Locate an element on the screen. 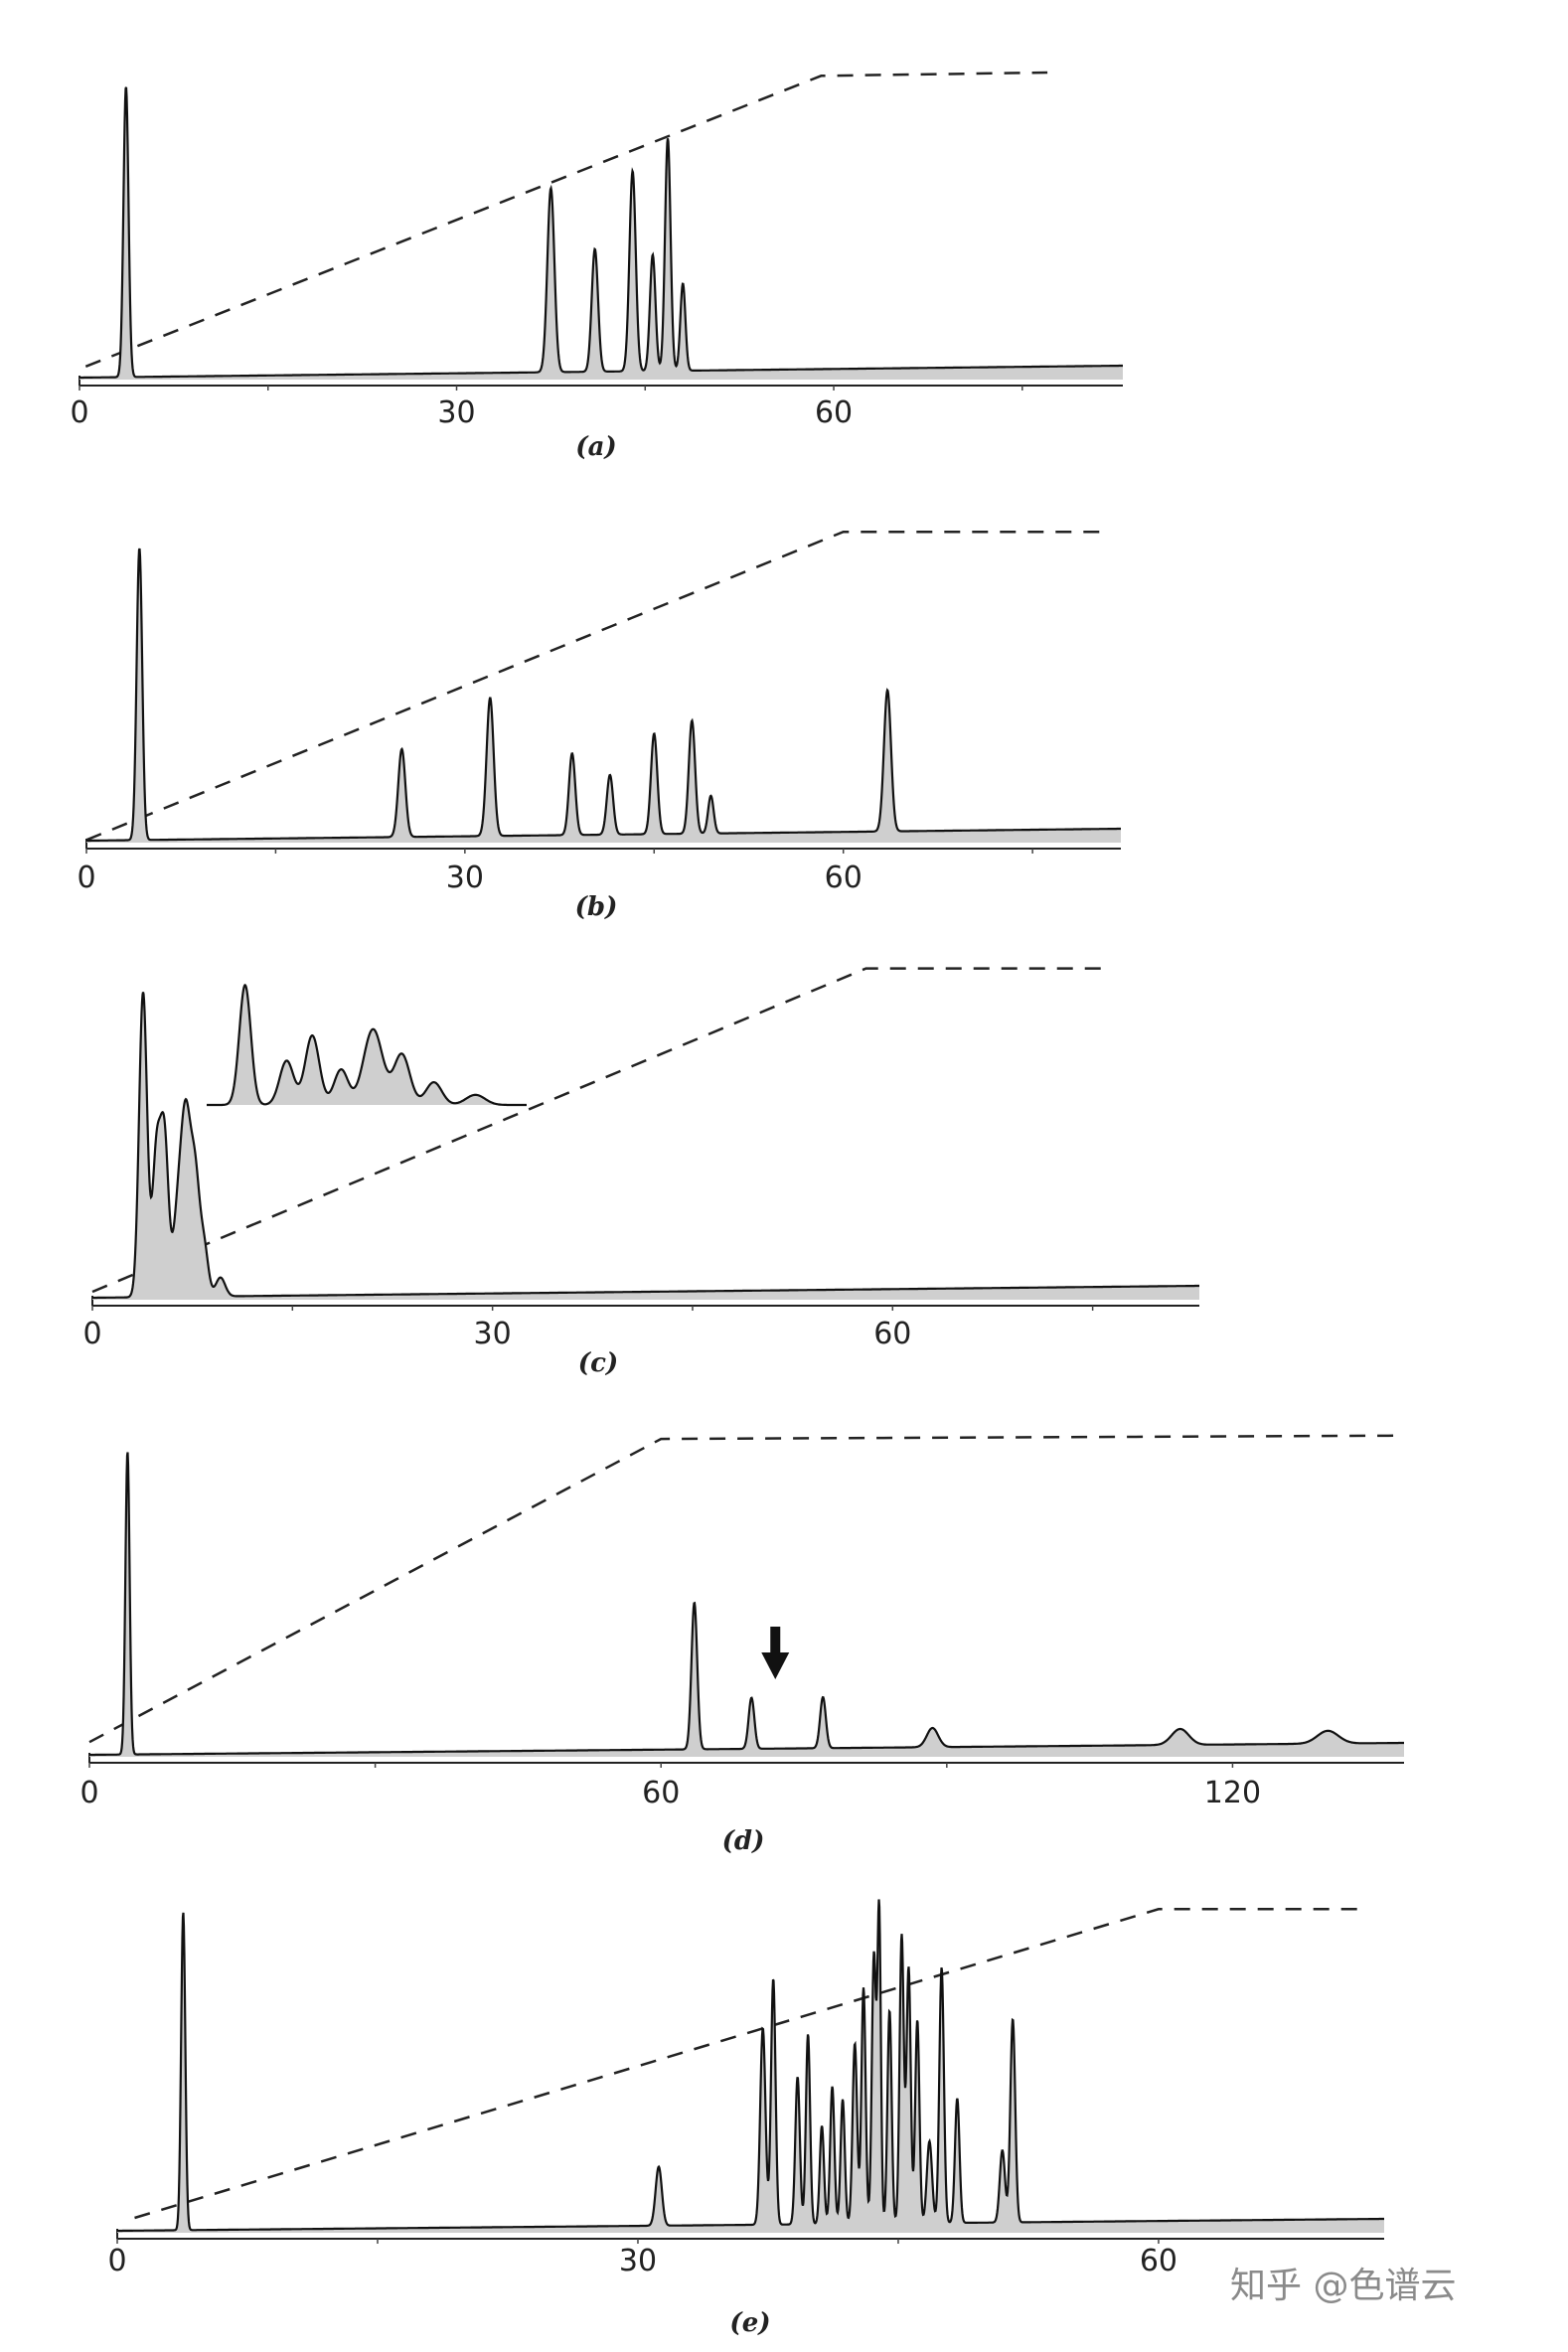  panel-label-d: (d) is located at coordinates (743, 1841).